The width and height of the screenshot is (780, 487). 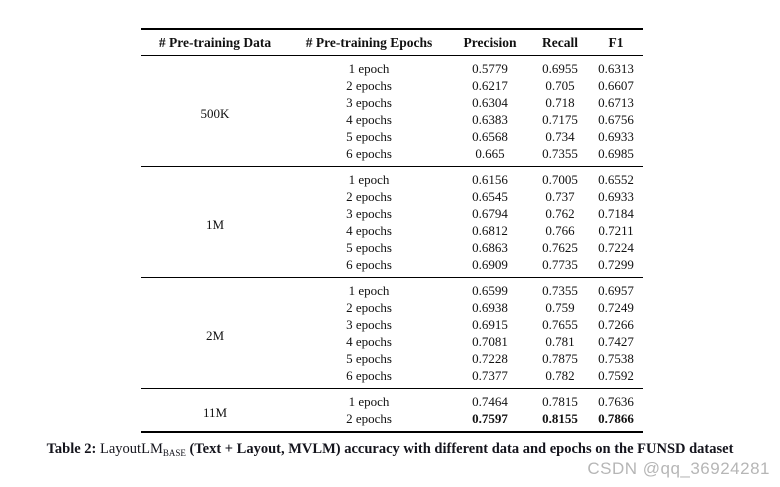 What do you see at coordinates (616, 247) in the screenshot?
I see `f1-cell: 0.7224` at bounding box center [616, 247].